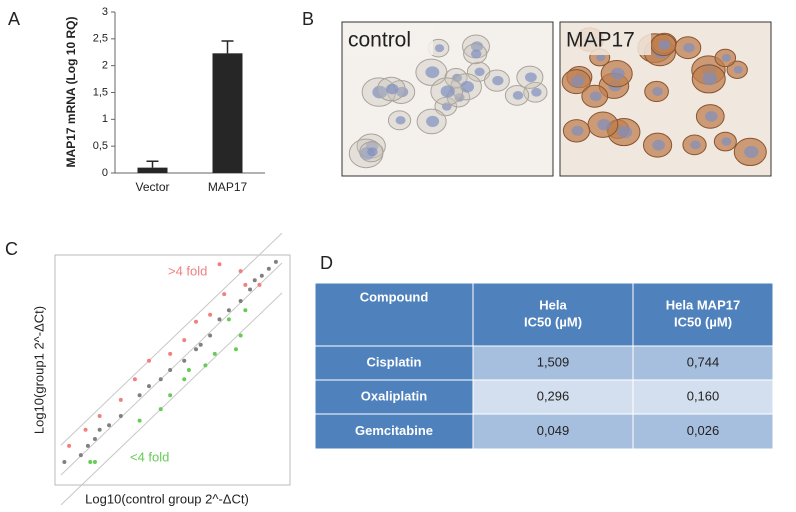  What do you see at coordinates (703, 430) in the screenshot?
I see `cell-text: 0,026` at bounding box center [703, 430].